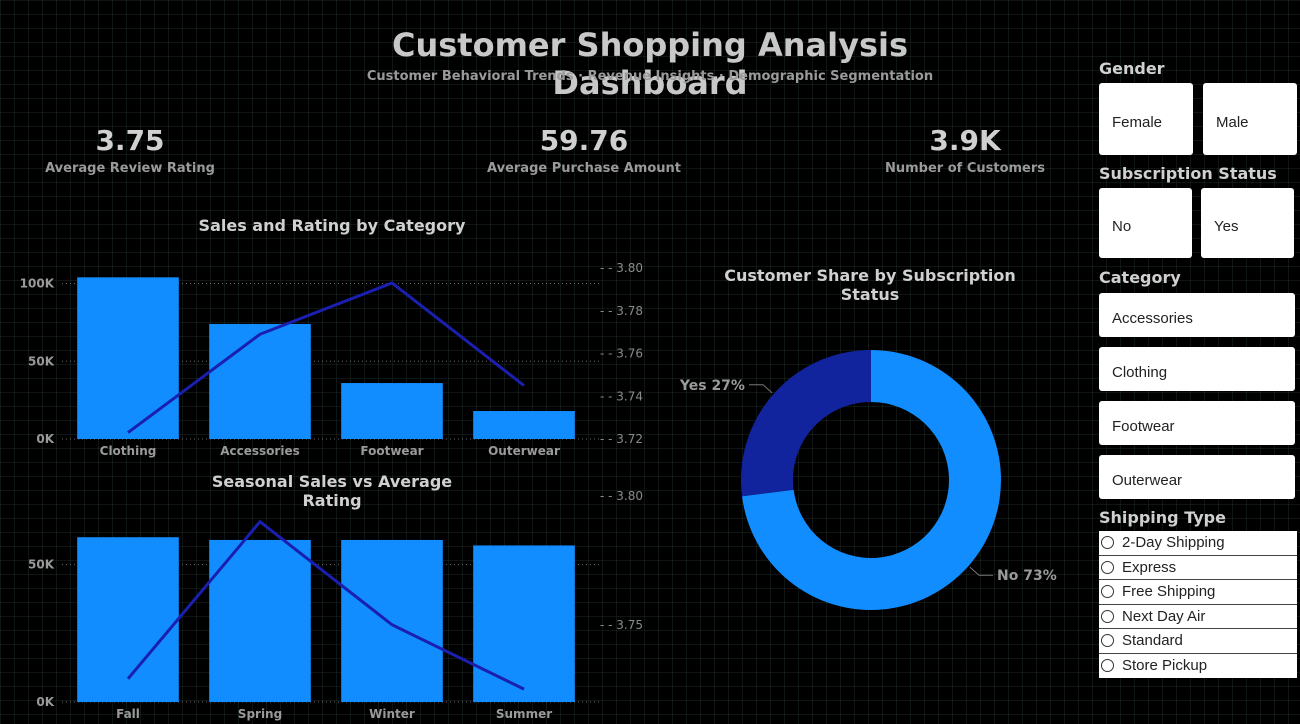  Describe the element at coordinates (1145, 223) in the screenshot. I see `subscription-option-no: No` at that location.